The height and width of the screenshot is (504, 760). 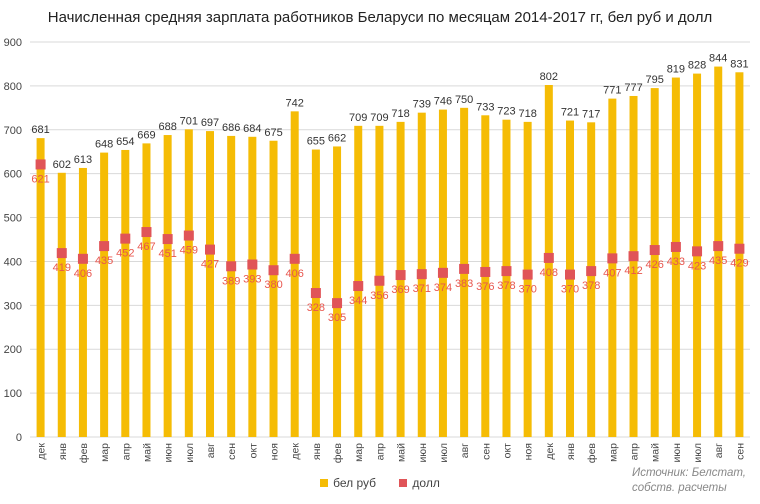 What do you see at coordinates (485, 107) in the screenshot?
I see `bar-value-label: 733` at bounding box center [485, 107].